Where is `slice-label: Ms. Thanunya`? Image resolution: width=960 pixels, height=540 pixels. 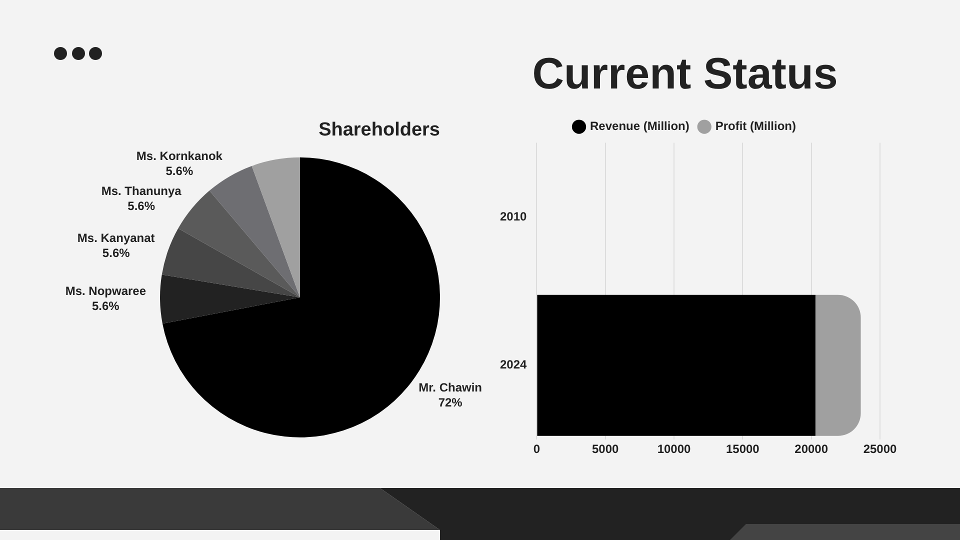 slice-label: Ms. Thanunya is located at coordinates (141, 191).